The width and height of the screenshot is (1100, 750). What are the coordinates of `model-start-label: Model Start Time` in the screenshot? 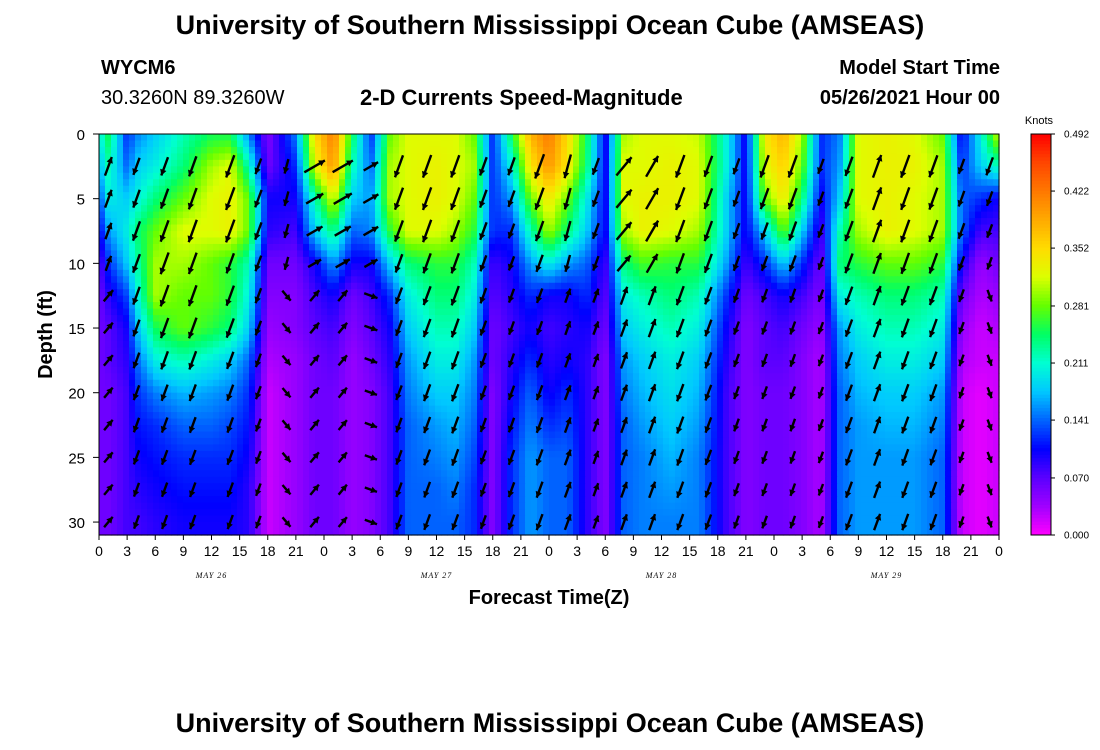 It's located at (919, 68).